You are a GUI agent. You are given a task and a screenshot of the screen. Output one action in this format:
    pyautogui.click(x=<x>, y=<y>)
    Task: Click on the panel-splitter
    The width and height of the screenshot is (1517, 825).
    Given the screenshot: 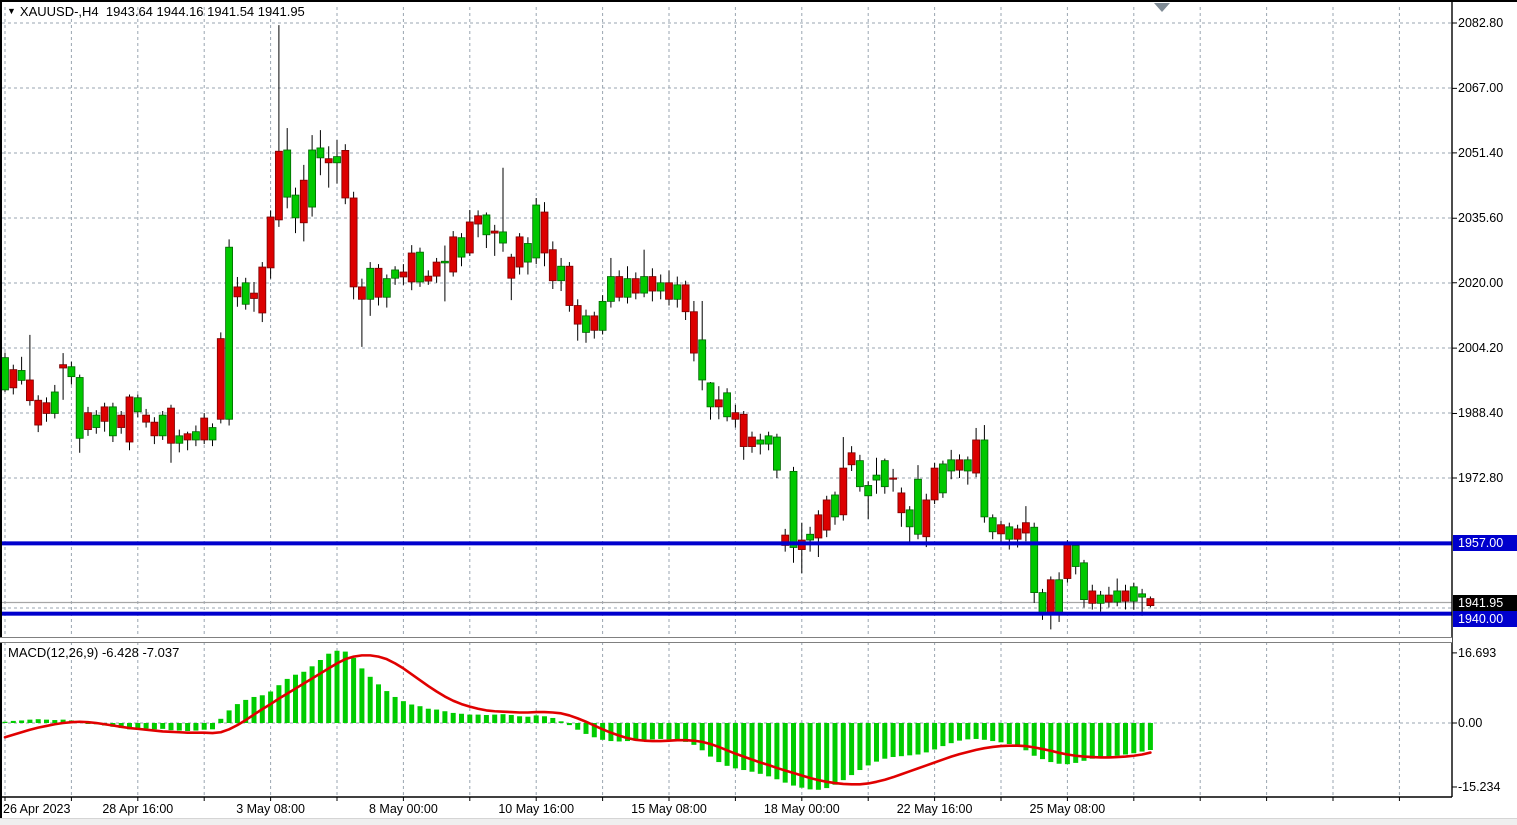 What is the action you would take?
    pyautogui.click(x=726, y=640)
    